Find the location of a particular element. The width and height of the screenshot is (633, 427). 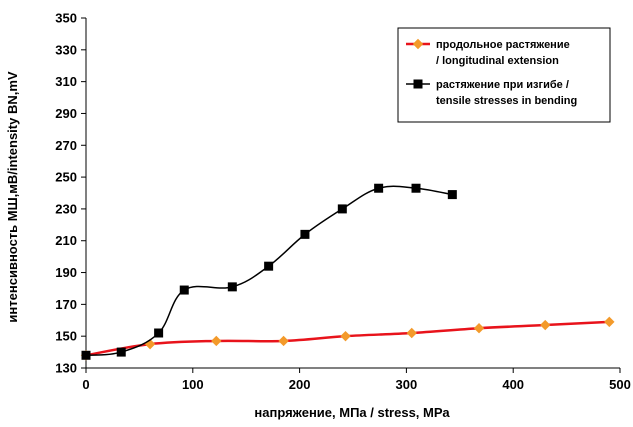

y-tick-label: 310 is located at coordinates (66, 81).